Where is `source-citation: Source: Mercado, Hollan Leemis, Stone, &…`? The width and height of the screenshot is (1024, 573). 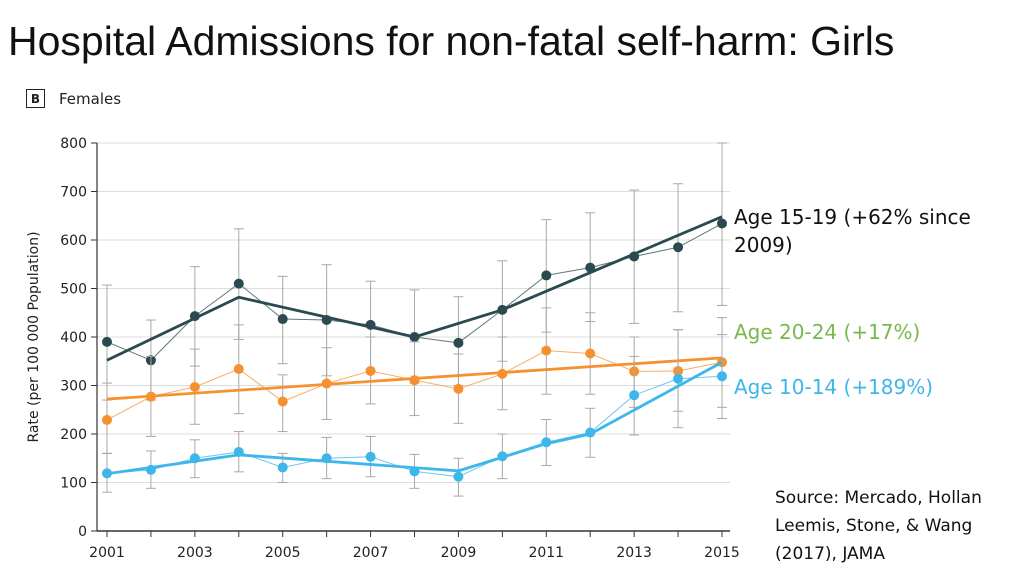
source-citation: Source: Mercado, Hollan Leemis, Stone, &… is located at coordinates (878, 526).